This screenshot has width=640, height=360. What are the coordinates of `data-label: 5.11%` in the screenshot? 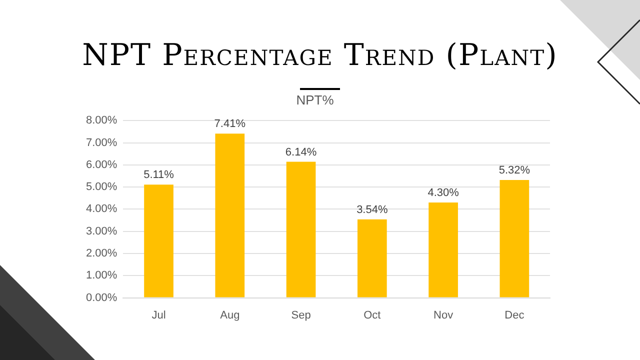 It's located at (159, 175).